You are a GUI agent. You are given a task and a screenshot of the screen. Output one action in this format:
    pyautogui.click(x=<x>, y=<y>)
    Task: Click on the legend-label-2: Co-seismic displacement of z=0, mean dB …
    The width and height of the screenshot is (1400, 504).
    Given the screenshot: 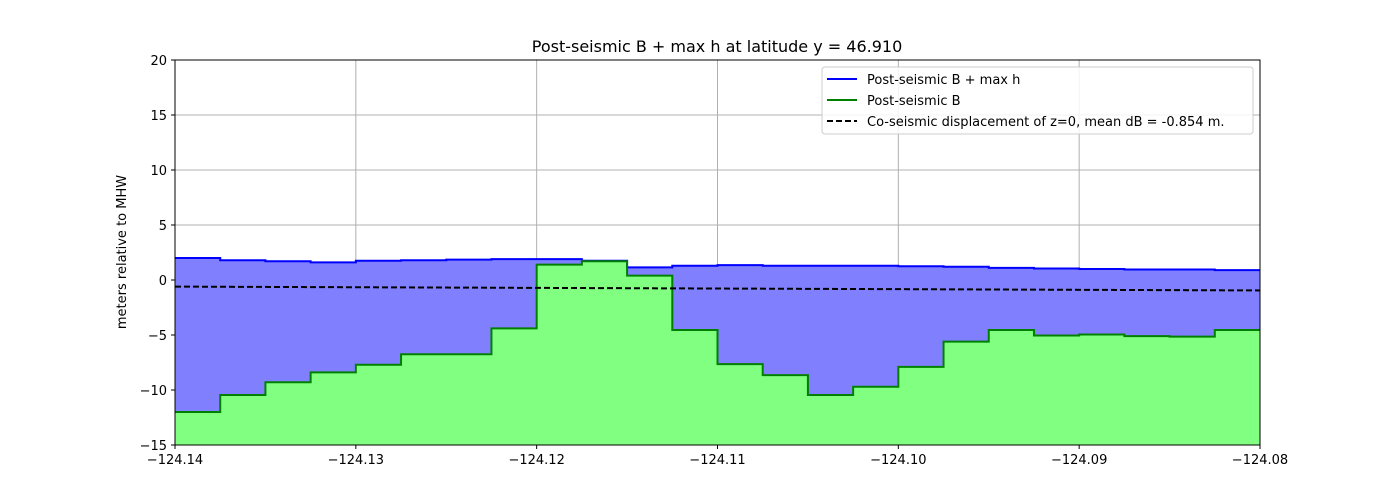 What is the action you would take?
    pyautogui.click(x=1046, y=122)
    